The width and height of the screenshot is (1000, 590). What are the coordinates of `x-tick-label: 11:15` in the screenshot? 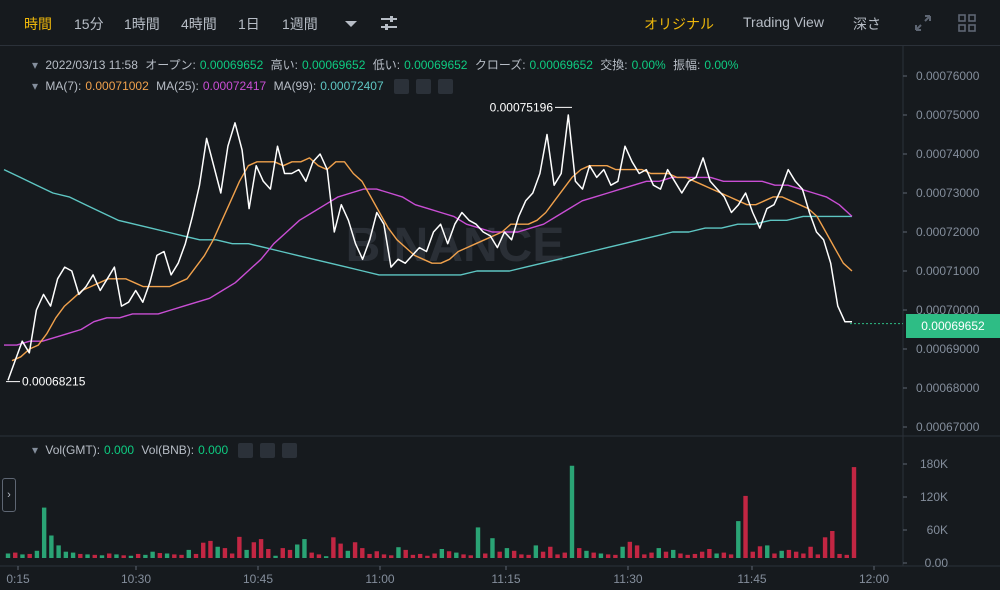 It's located at (505, 579).